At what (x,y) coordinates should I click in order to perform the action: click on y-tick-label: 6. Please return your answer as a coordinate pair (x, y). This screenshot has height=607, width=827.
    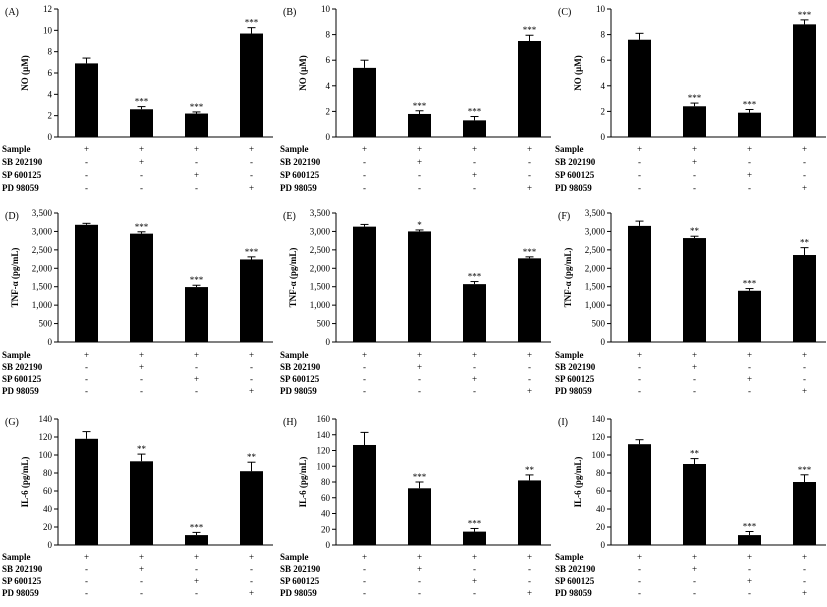
    Looking at the image, I should click on (603, 60).